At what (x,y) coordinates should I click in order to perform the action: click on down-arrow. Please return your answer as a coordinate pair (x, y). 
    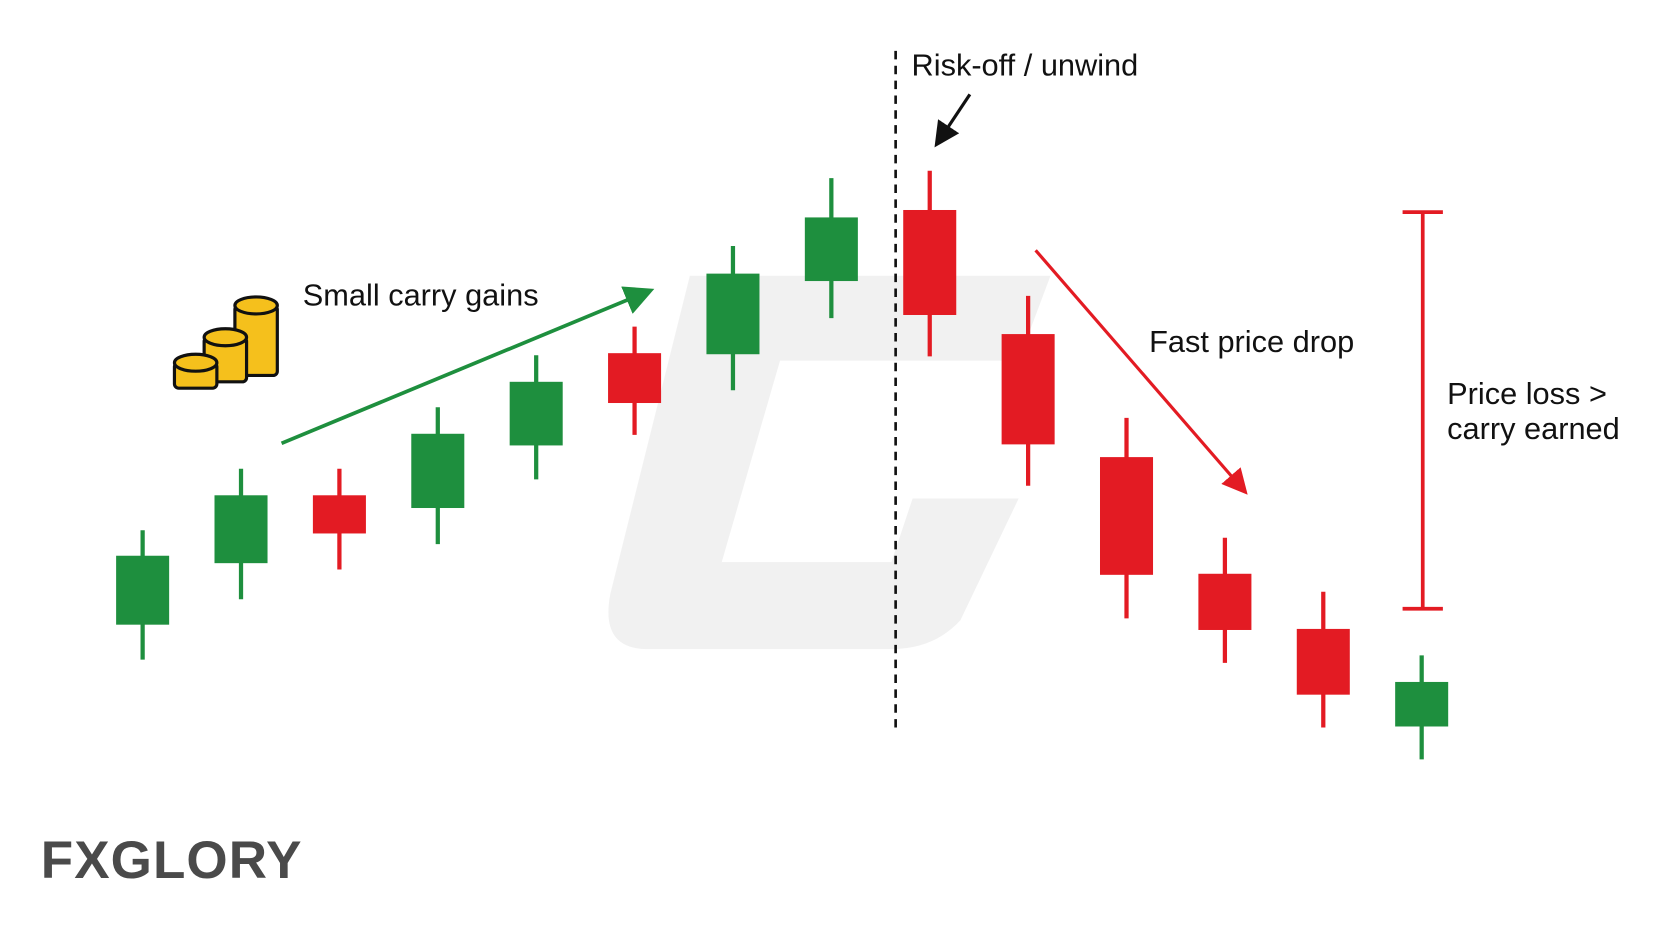
    Looking at the image, I should click on (1141, 372).